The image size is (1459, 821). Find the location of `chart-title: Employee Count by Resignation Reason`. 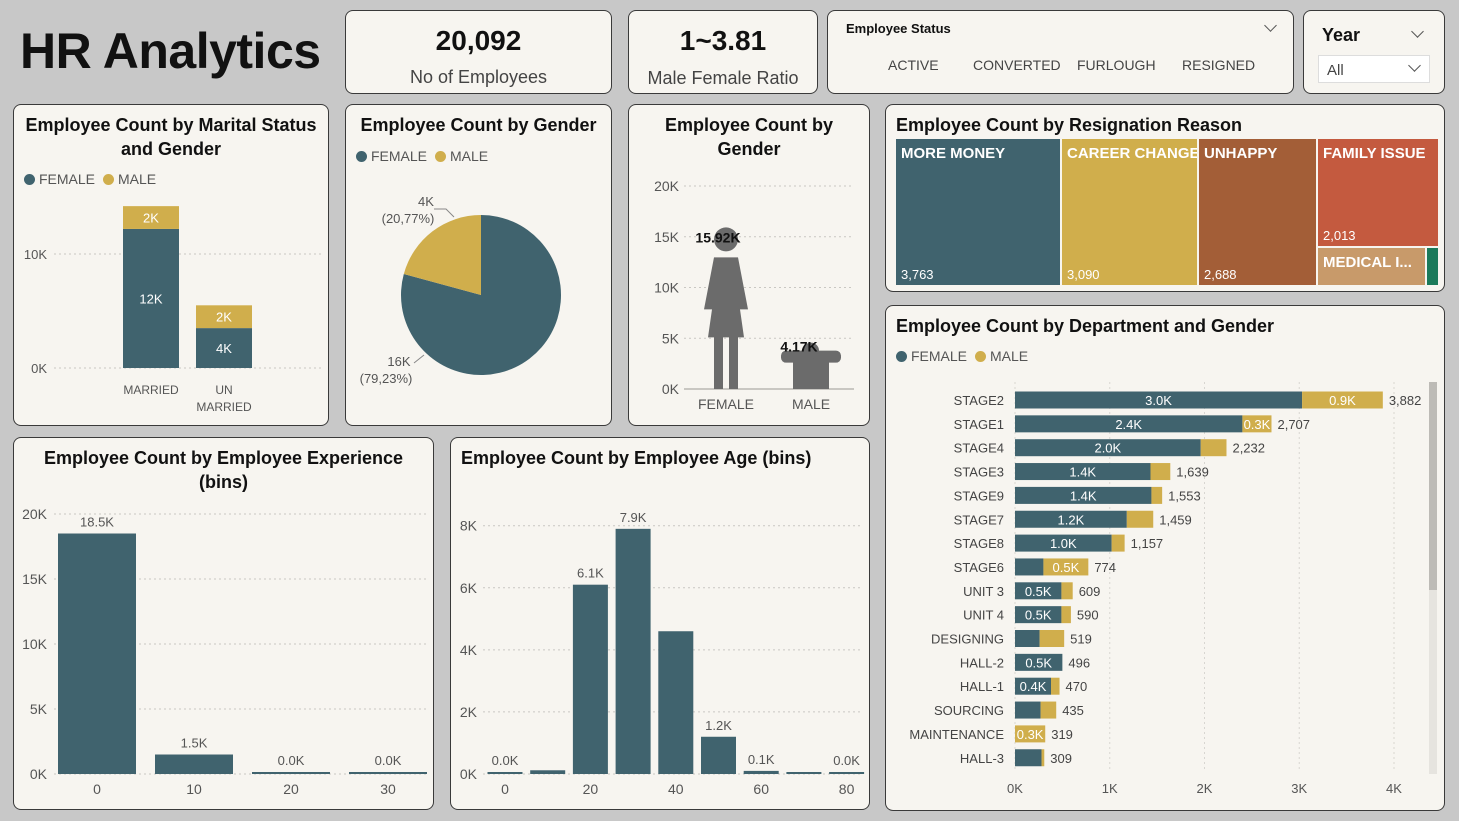

chart-title: Employee Count by Resignation Reason is located at coordinates (1069, 125).